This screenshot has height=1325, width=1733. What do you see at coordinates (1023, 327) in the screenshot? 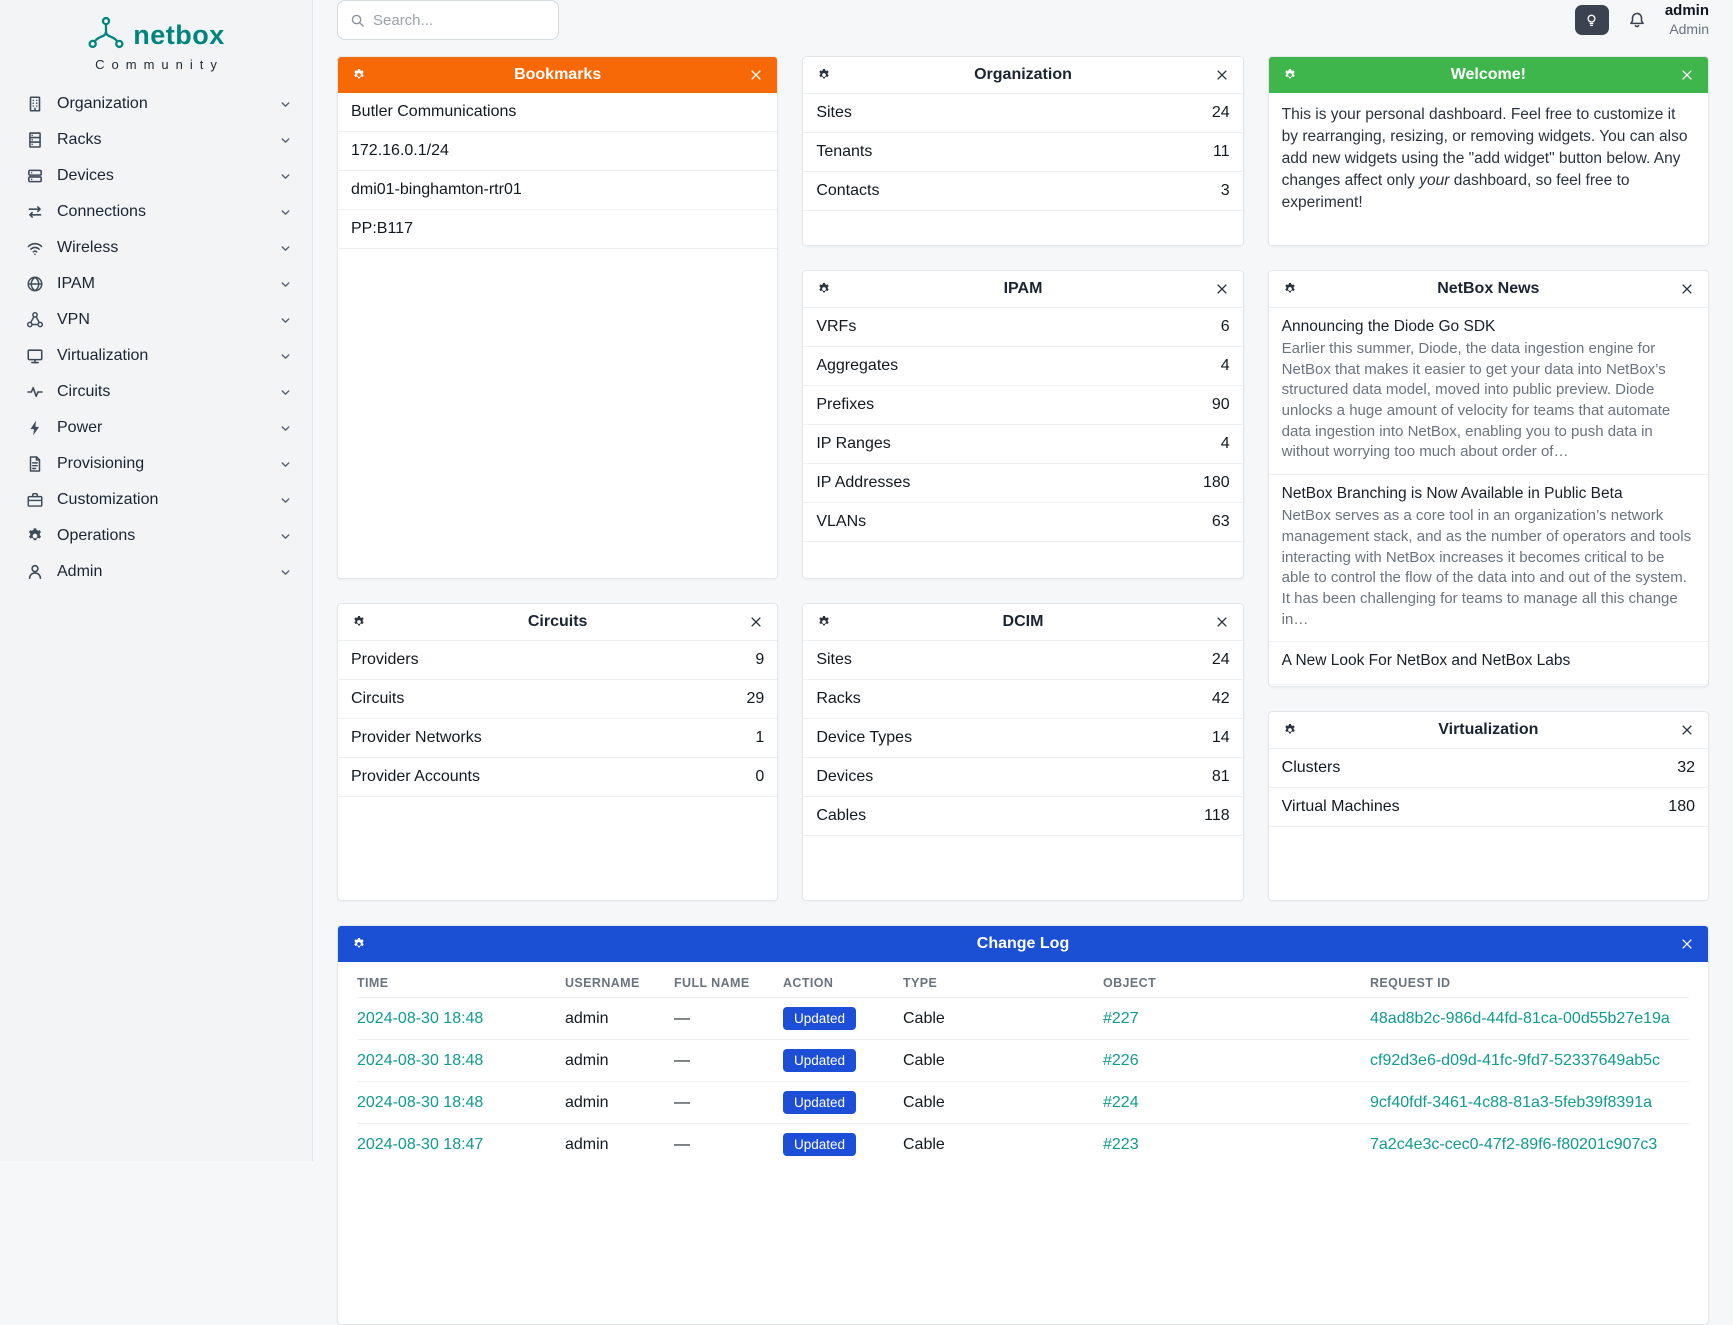
I see `stat-row: VRFs 6` at bounding box center [1023, 327].